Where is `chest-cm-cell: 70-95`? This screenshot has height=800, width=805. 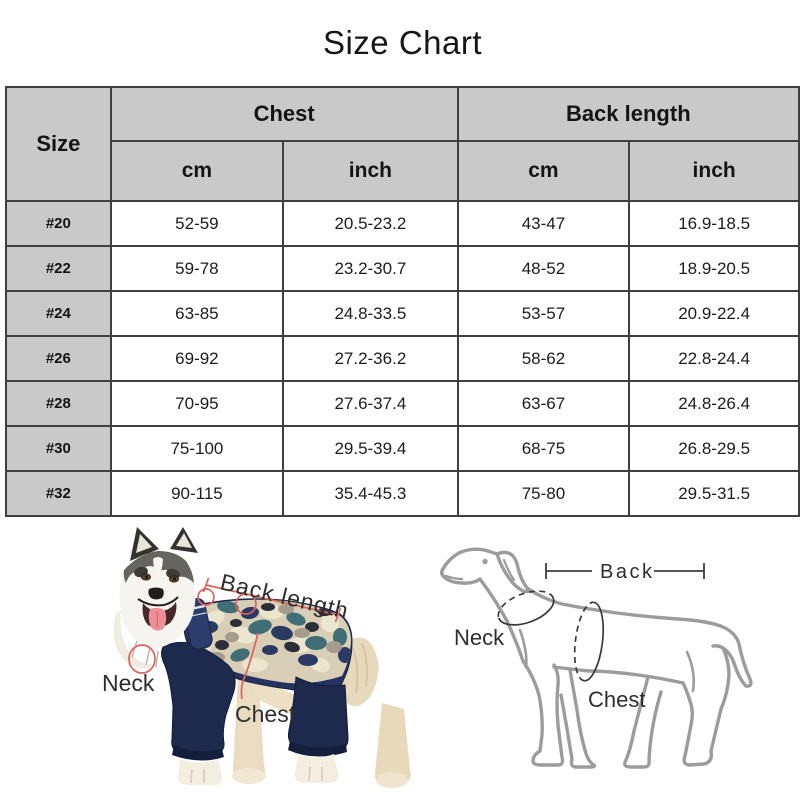
chest-cm-cell: 70-95 is located at coordinates (197, 403).